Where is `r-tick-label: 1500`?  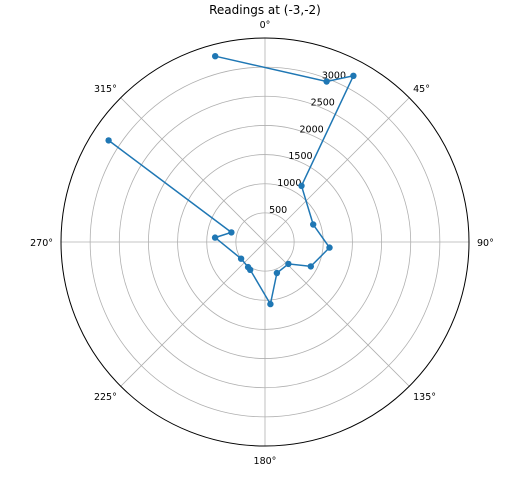
r-tick-label: 1500 is located at coordinates (300, 156).